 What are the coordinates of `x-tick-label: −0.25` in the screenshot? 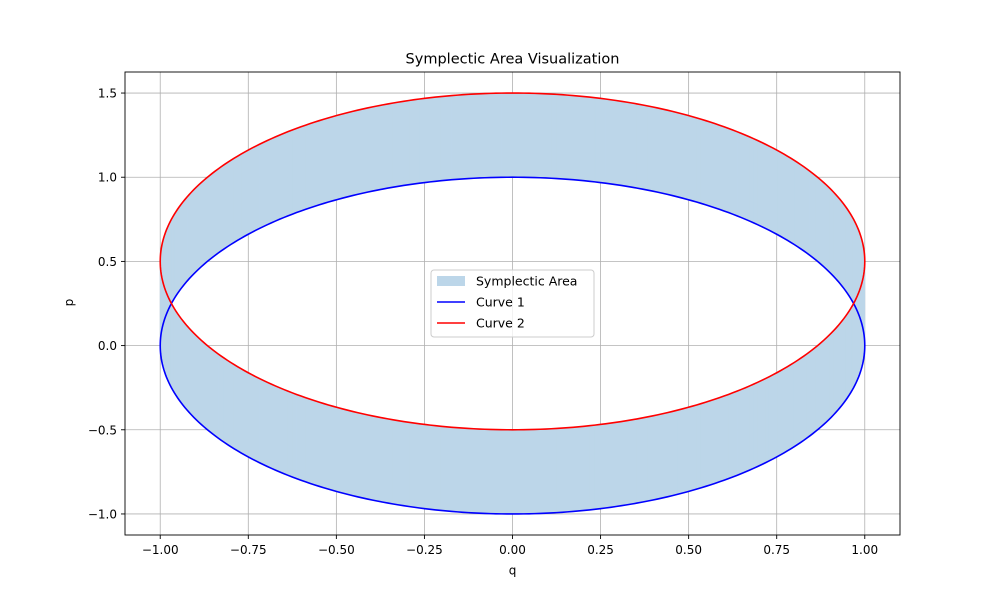 It's located at (424, 550).